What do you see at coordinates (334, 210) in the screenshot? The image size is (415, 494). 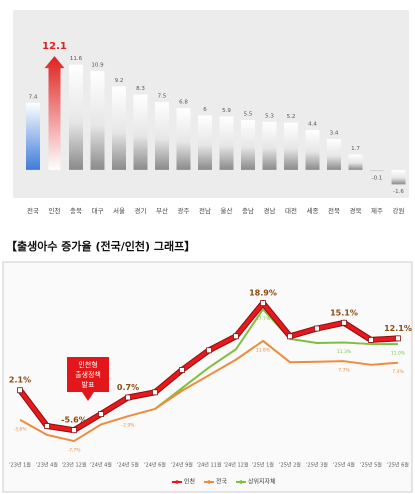 I see `x-tick-label: 전북` at bounding box center [334, 210].